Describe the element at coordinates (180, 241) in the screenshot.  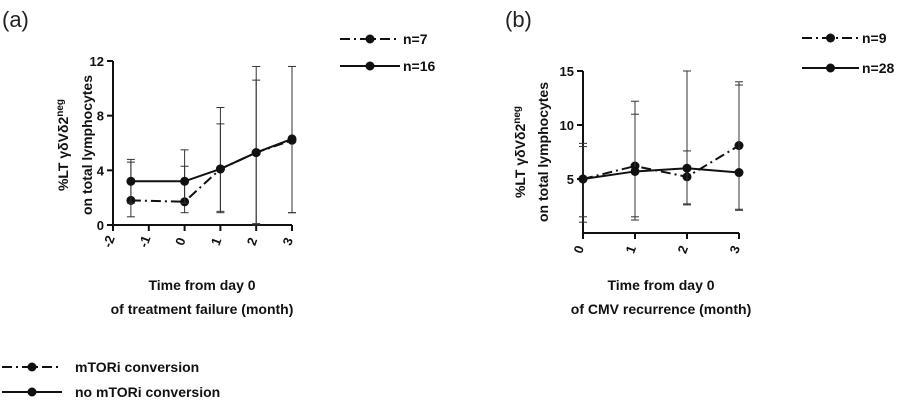
I see `panel-a-x-tick-label-2: 0` at that location.